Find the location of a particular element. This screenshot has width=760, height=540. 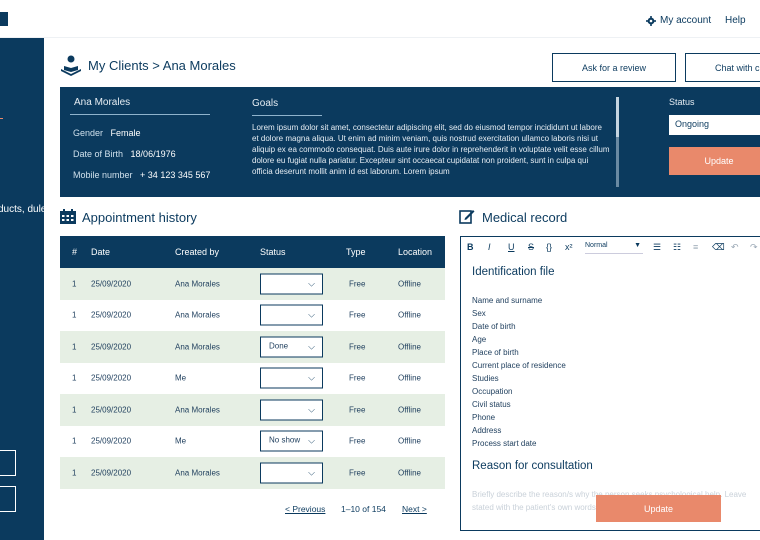

field-address: Address is located at coordinates (487, 430).